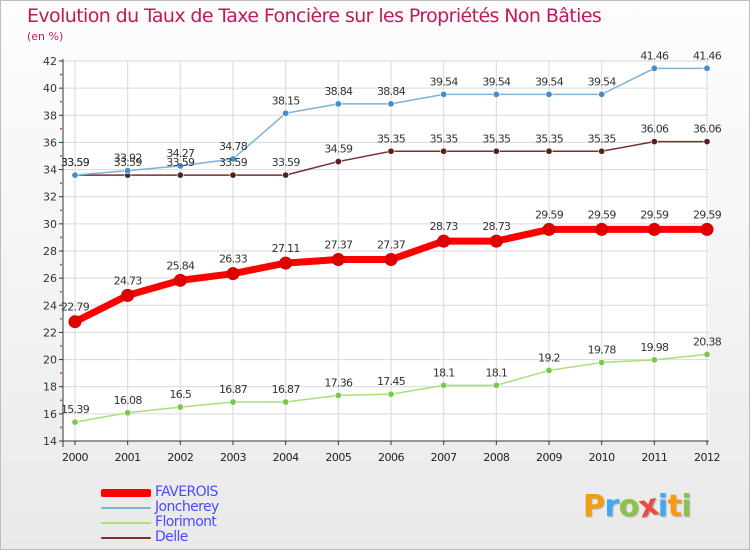 The width and height of the screenshot is (750, 550). Describe the element at coordinates (286, 457) in the screenshot. I see `x-tick-label: 2004` at that location.